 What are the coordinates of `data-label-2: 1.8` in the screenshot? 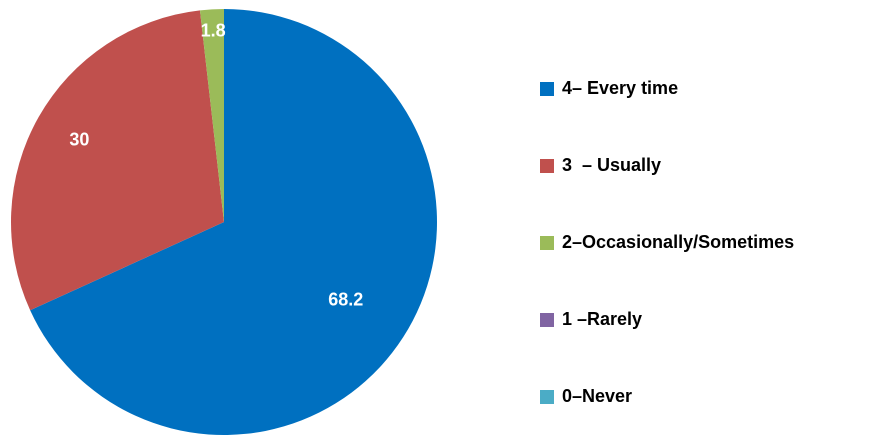 It's located at (213, 30).